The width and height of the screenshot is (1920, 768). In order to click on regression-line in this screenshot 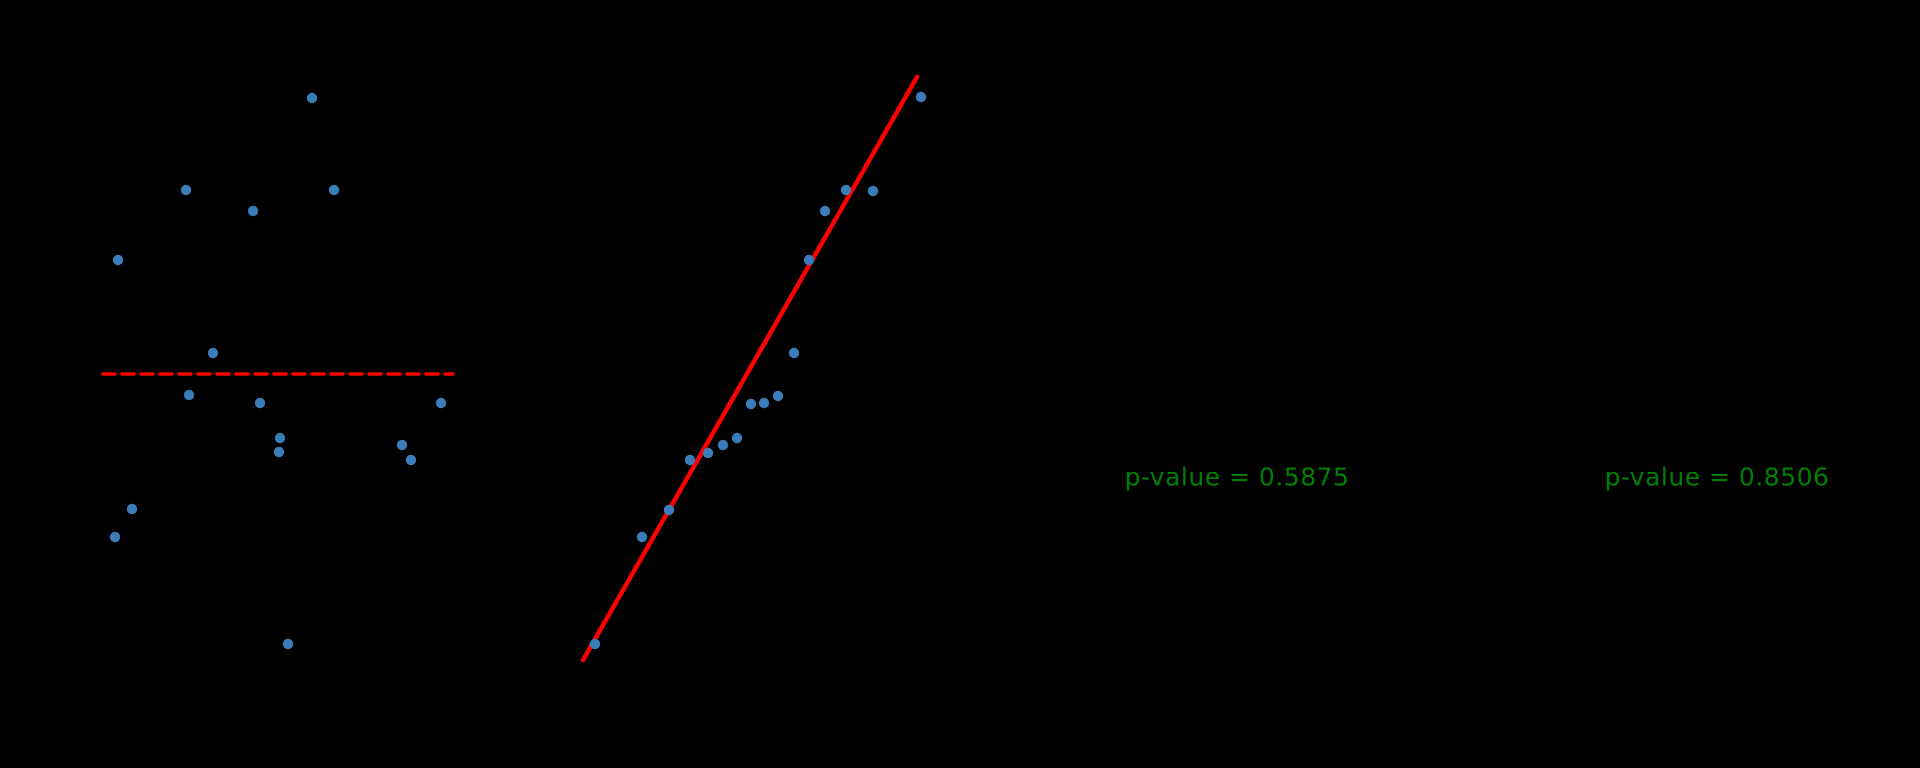, I will do `click(750, 368)`.